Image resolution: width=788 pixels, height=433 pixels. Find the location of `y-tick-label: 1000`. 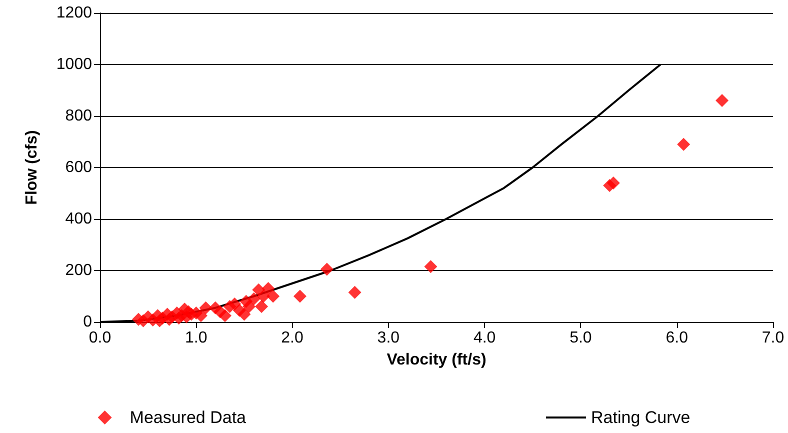

y-tick-label: 1000 is located at coordinates (74, 64).